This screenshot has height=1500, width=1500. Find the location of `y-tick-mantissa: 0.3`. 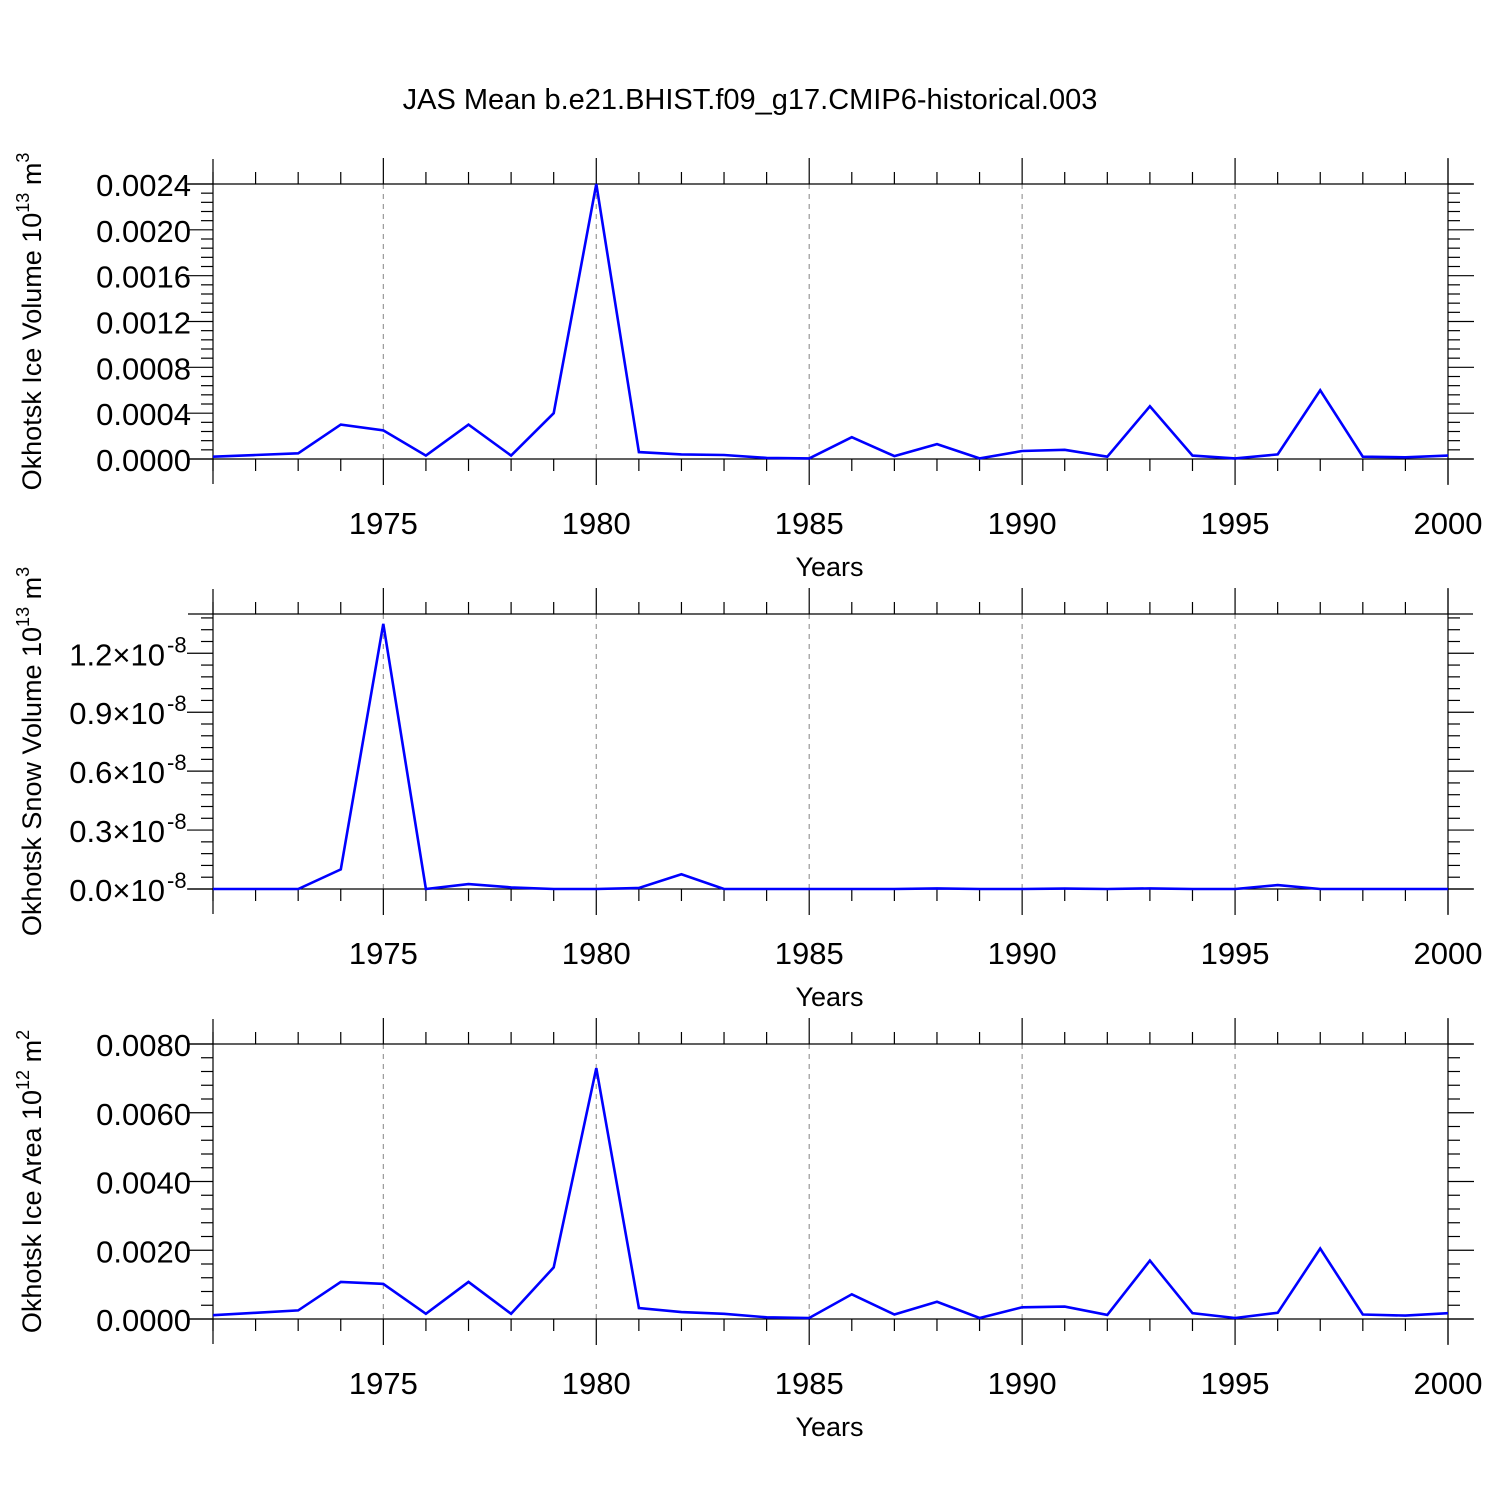

y-tick-mantissa: 0.3 is located at coordinates (90, 831).